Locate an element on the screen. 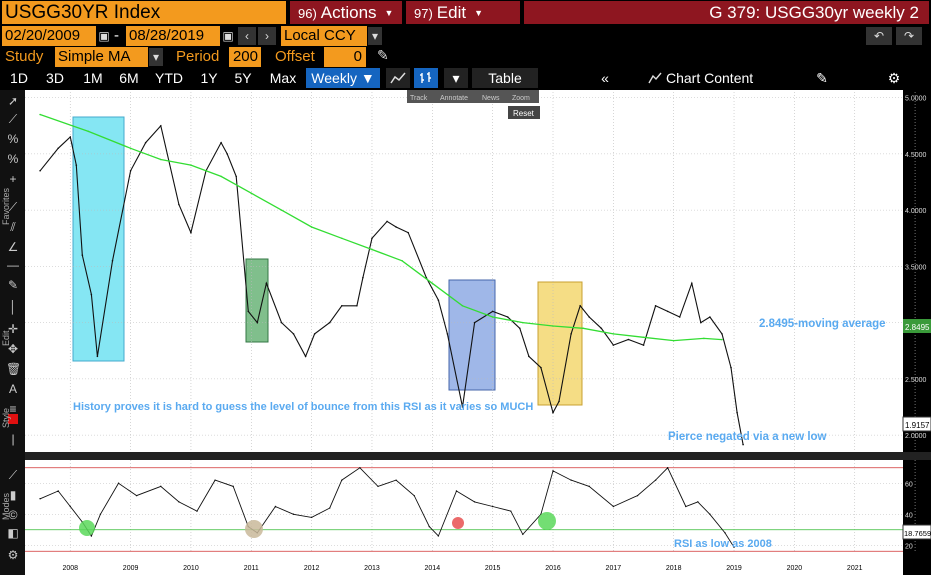 The height and width of the screenshot is (575, 931). caret-down-icon: ▼ is located at coordinates (479, 13).